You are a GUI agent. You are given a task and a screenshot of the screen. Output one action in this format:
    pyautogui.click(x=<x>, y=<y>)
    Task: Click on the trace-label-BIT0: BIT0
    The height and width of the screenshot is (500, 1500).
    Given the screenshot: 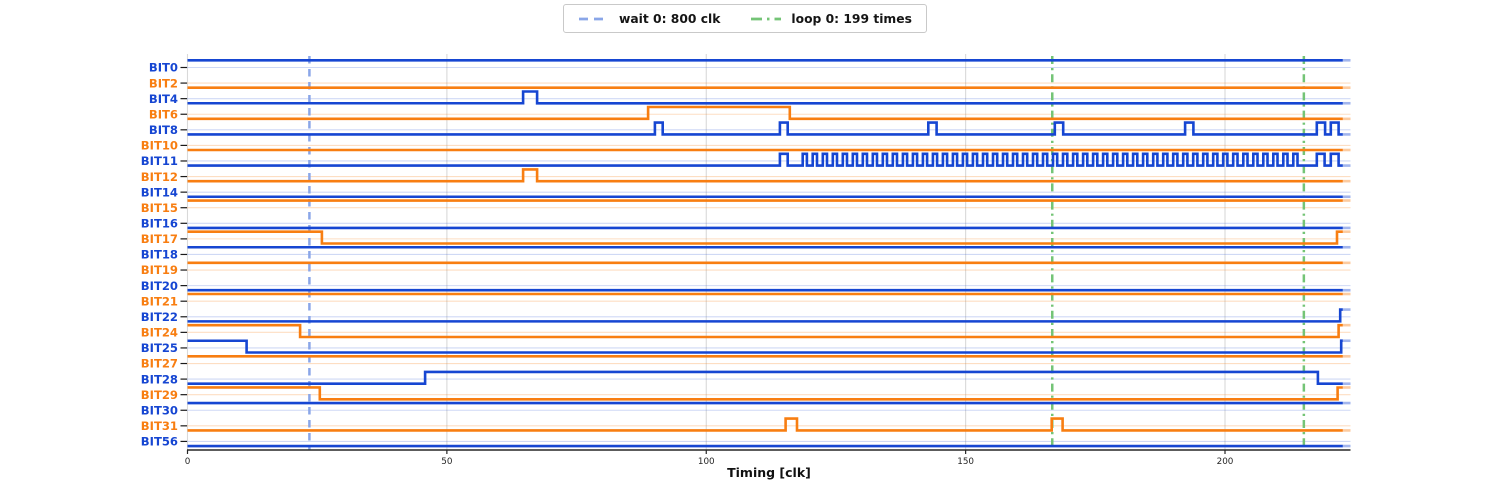 What is the action you would take?
    pyautogui.click(x=163, y=68)
    